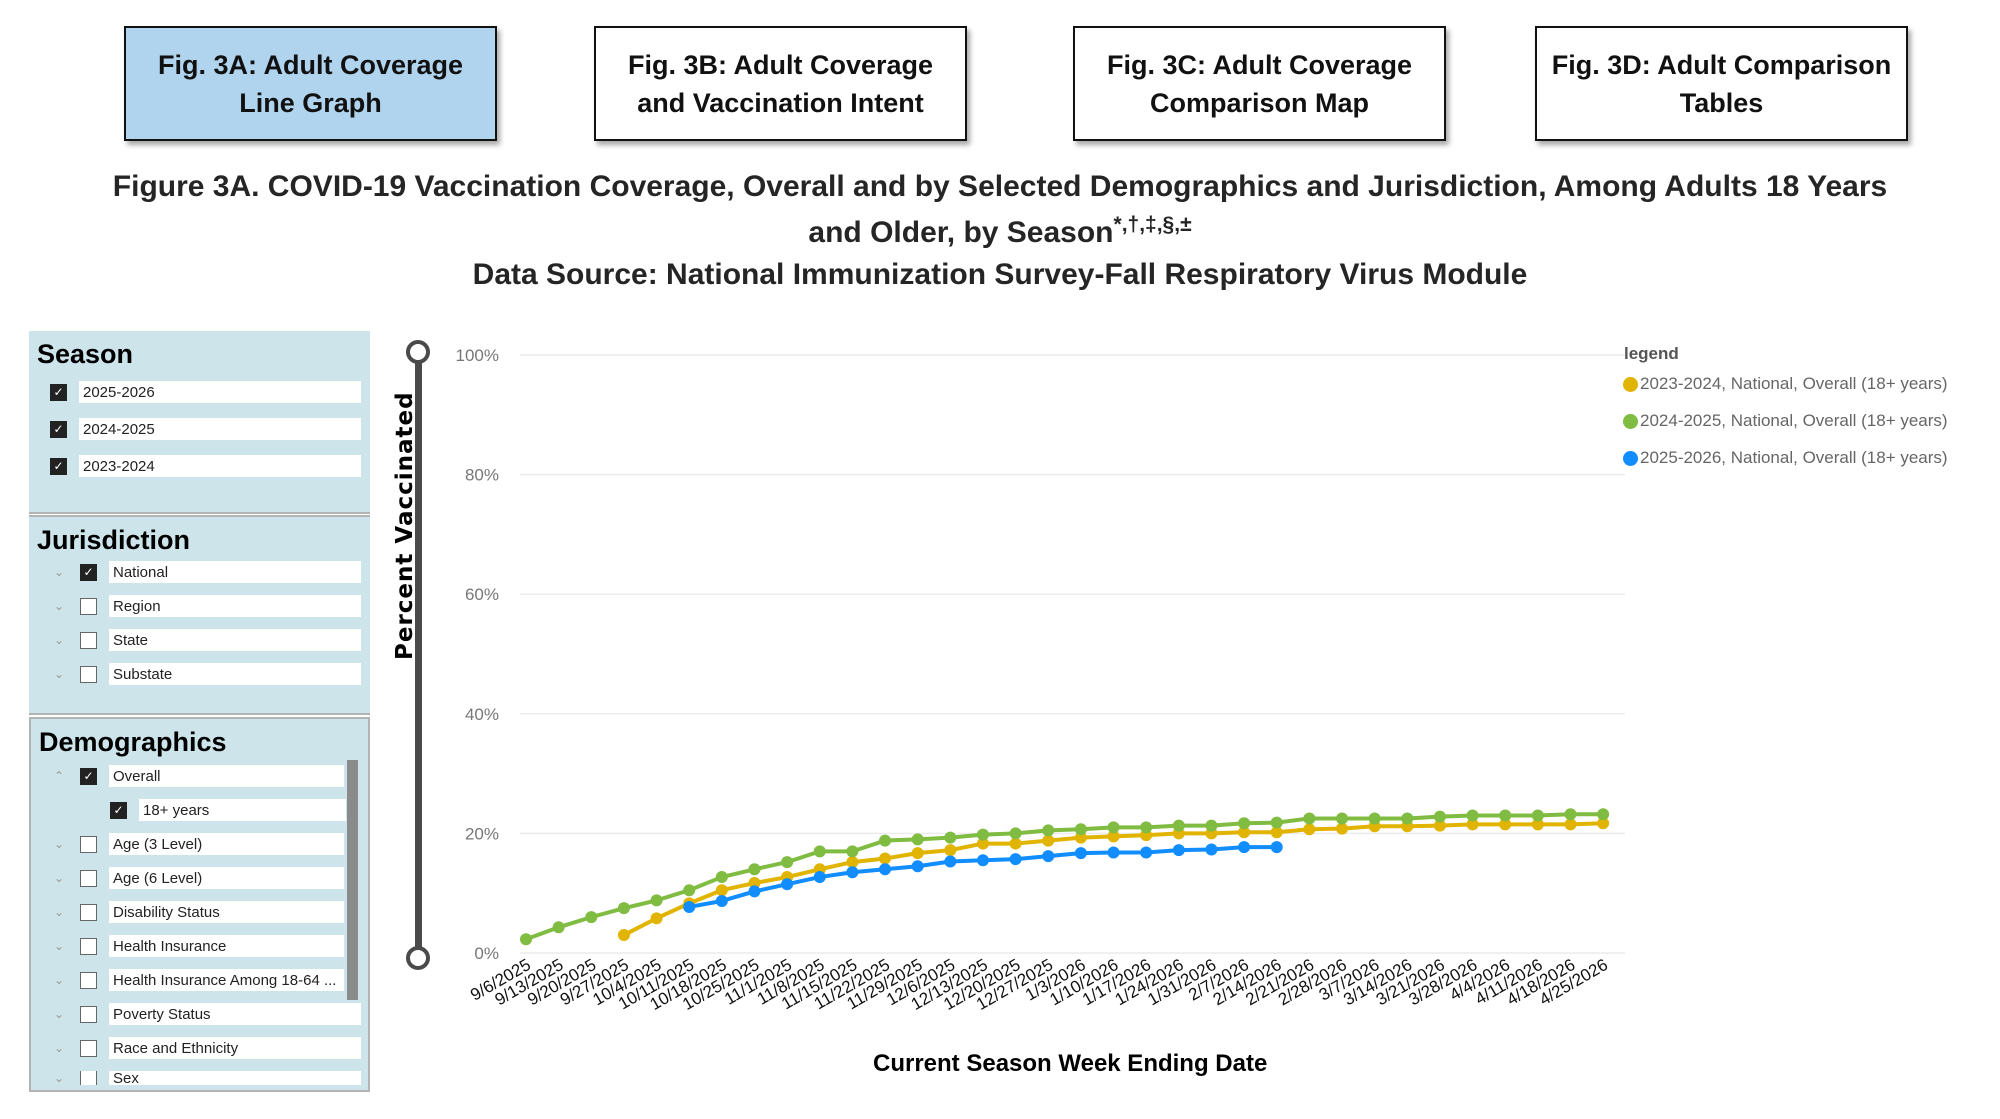  Describe the element at coordinates (205, 640) in the screenshot. I see `jurisdiction-option-state: ⌄ State` at that location.